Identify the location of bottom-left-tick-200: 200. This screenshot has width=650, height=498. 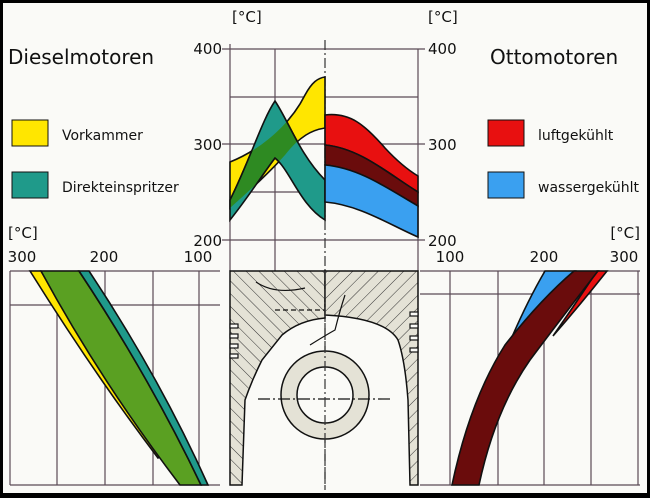
(104, 257).